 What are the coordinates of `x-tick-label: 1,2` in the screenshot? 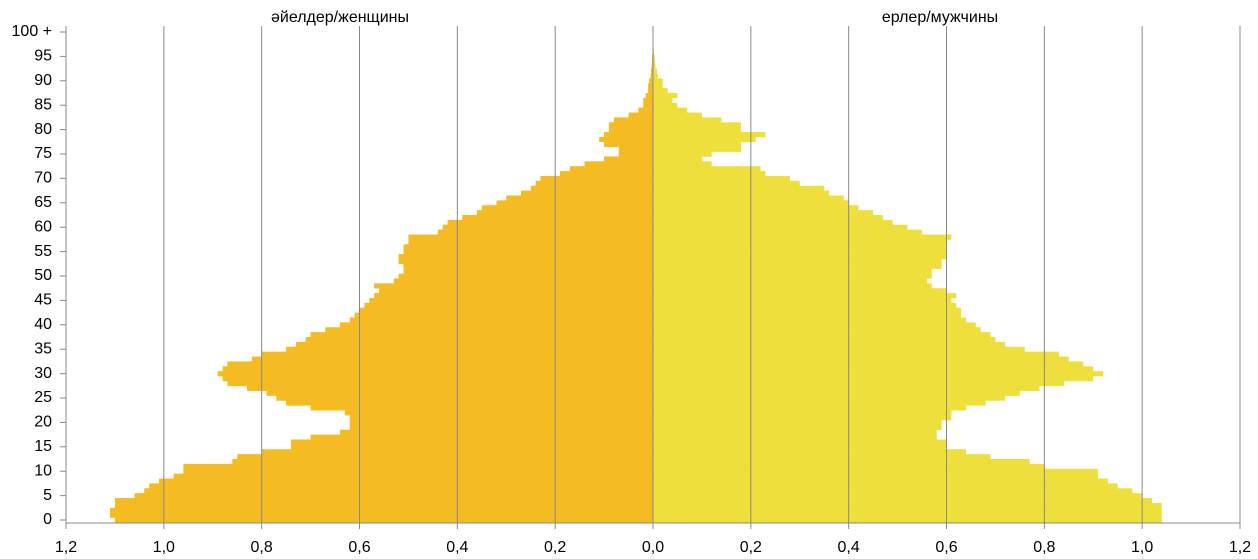 It's located at (66, 547).